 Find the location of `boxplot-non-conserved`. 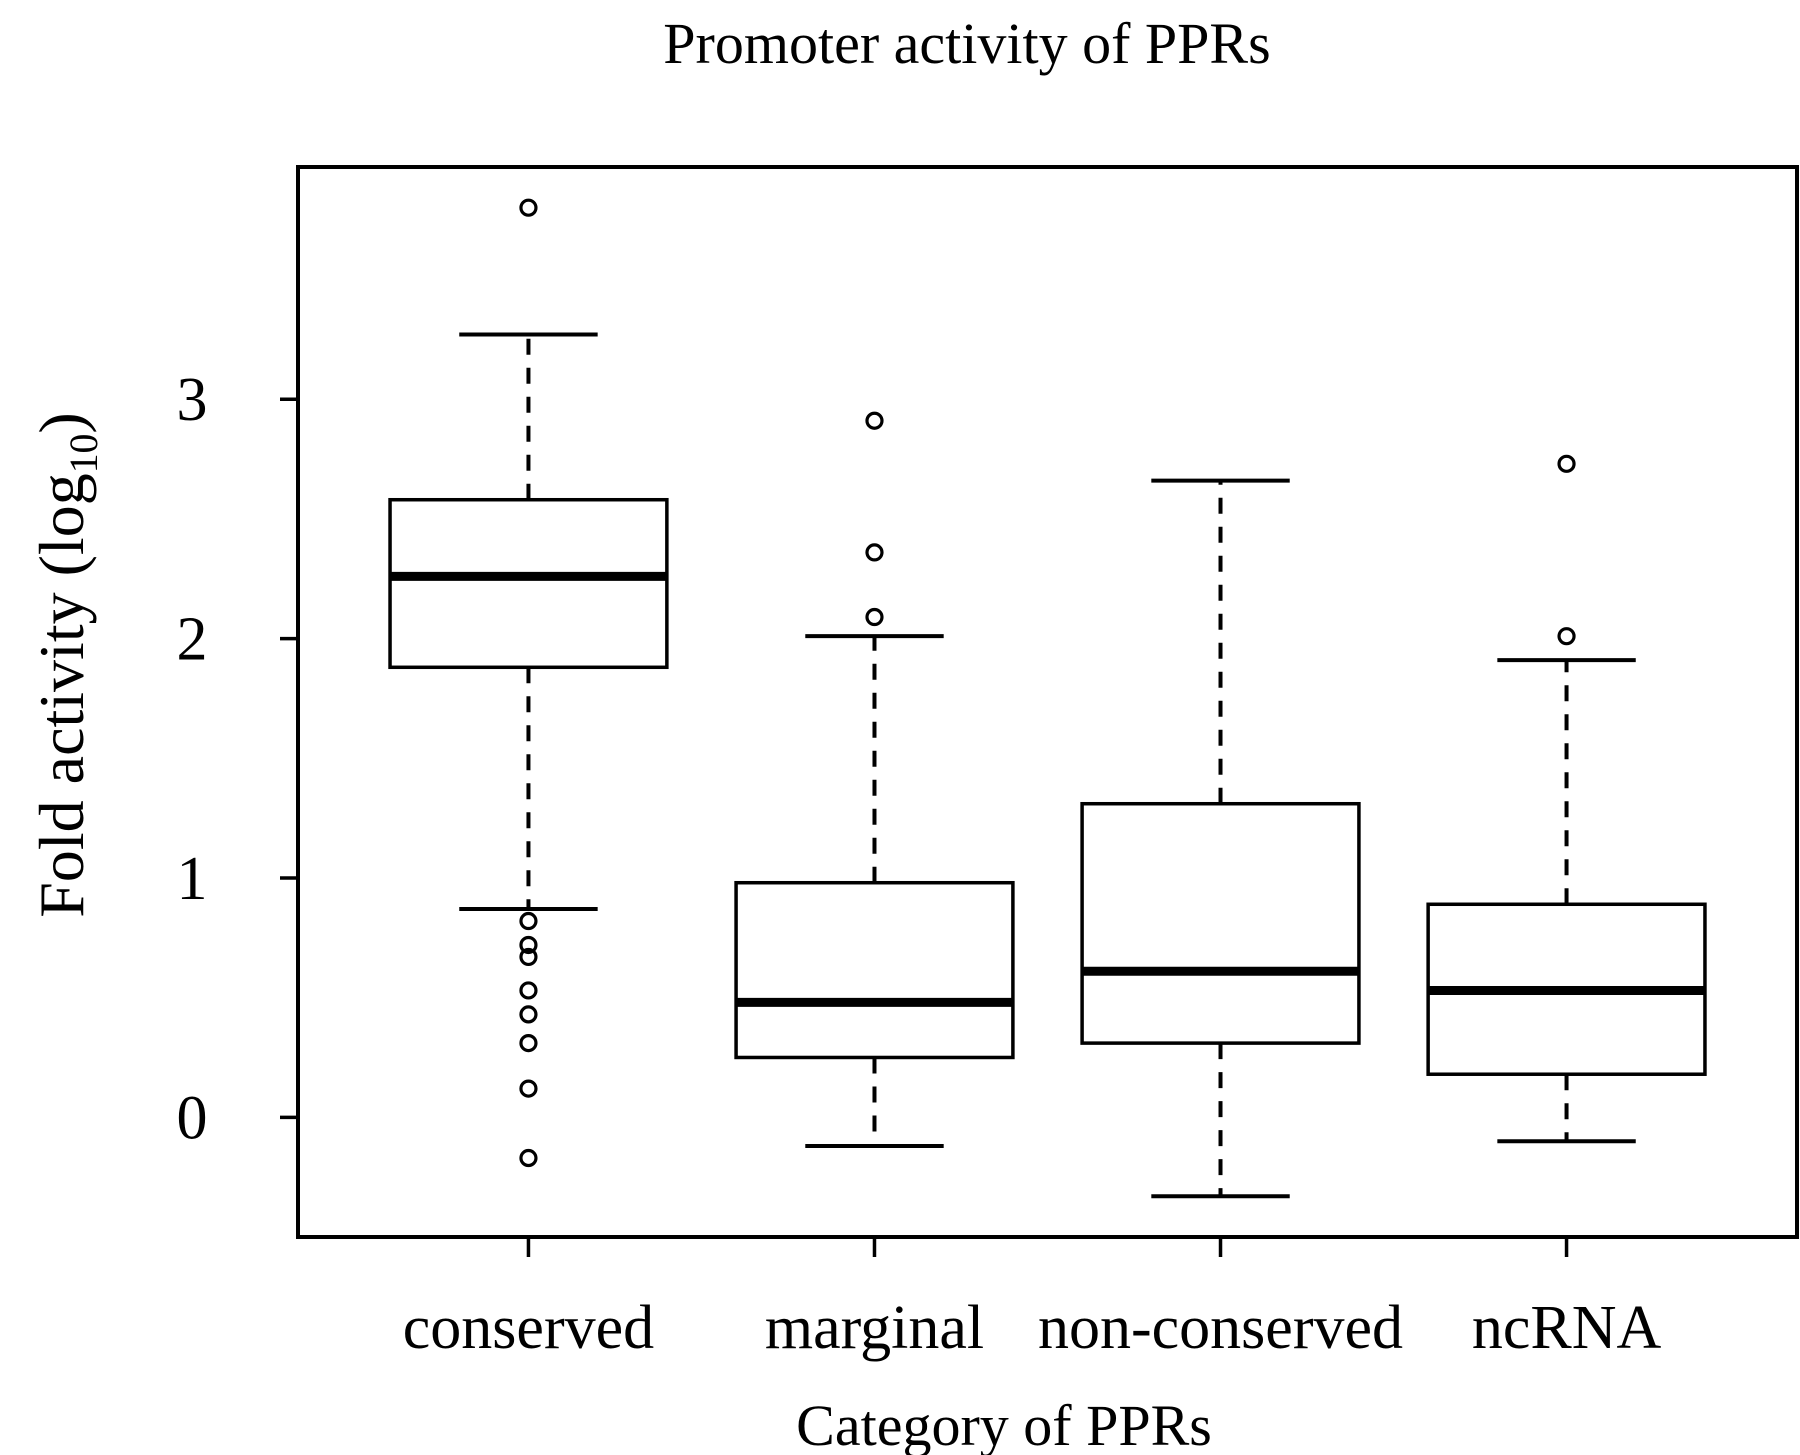

boxplot-non-conserved is located at coordinates (1220, 838).